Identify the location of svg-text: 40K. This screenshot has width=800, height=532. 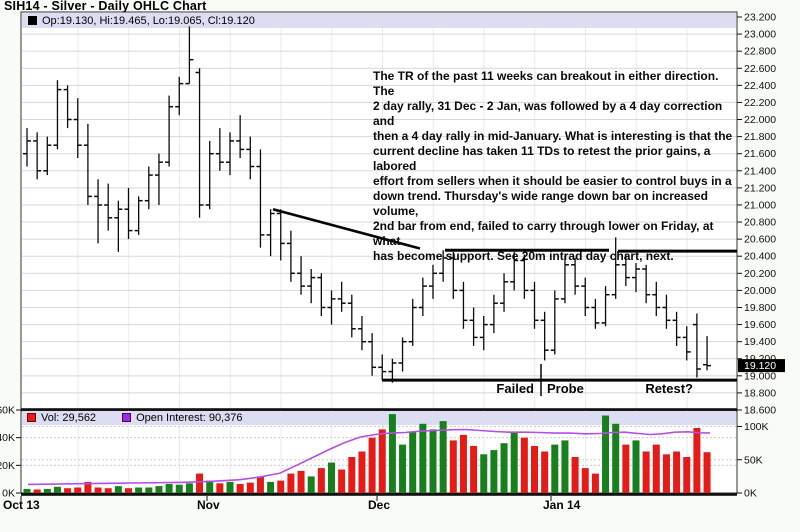
(7, 438).